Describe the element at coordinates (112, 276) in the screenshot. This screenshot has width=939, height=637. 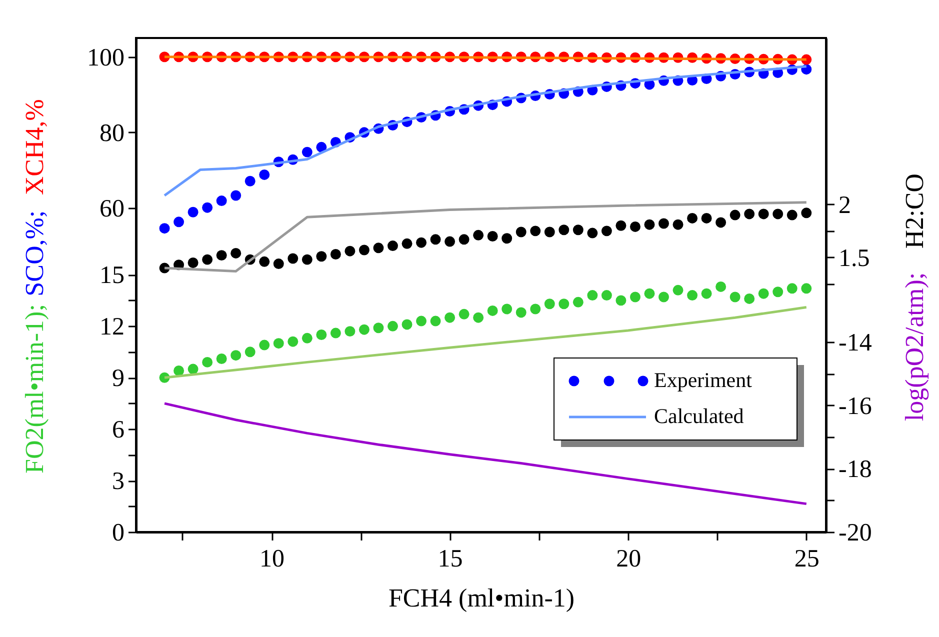
I see `y-tick-label: 15` at that location.